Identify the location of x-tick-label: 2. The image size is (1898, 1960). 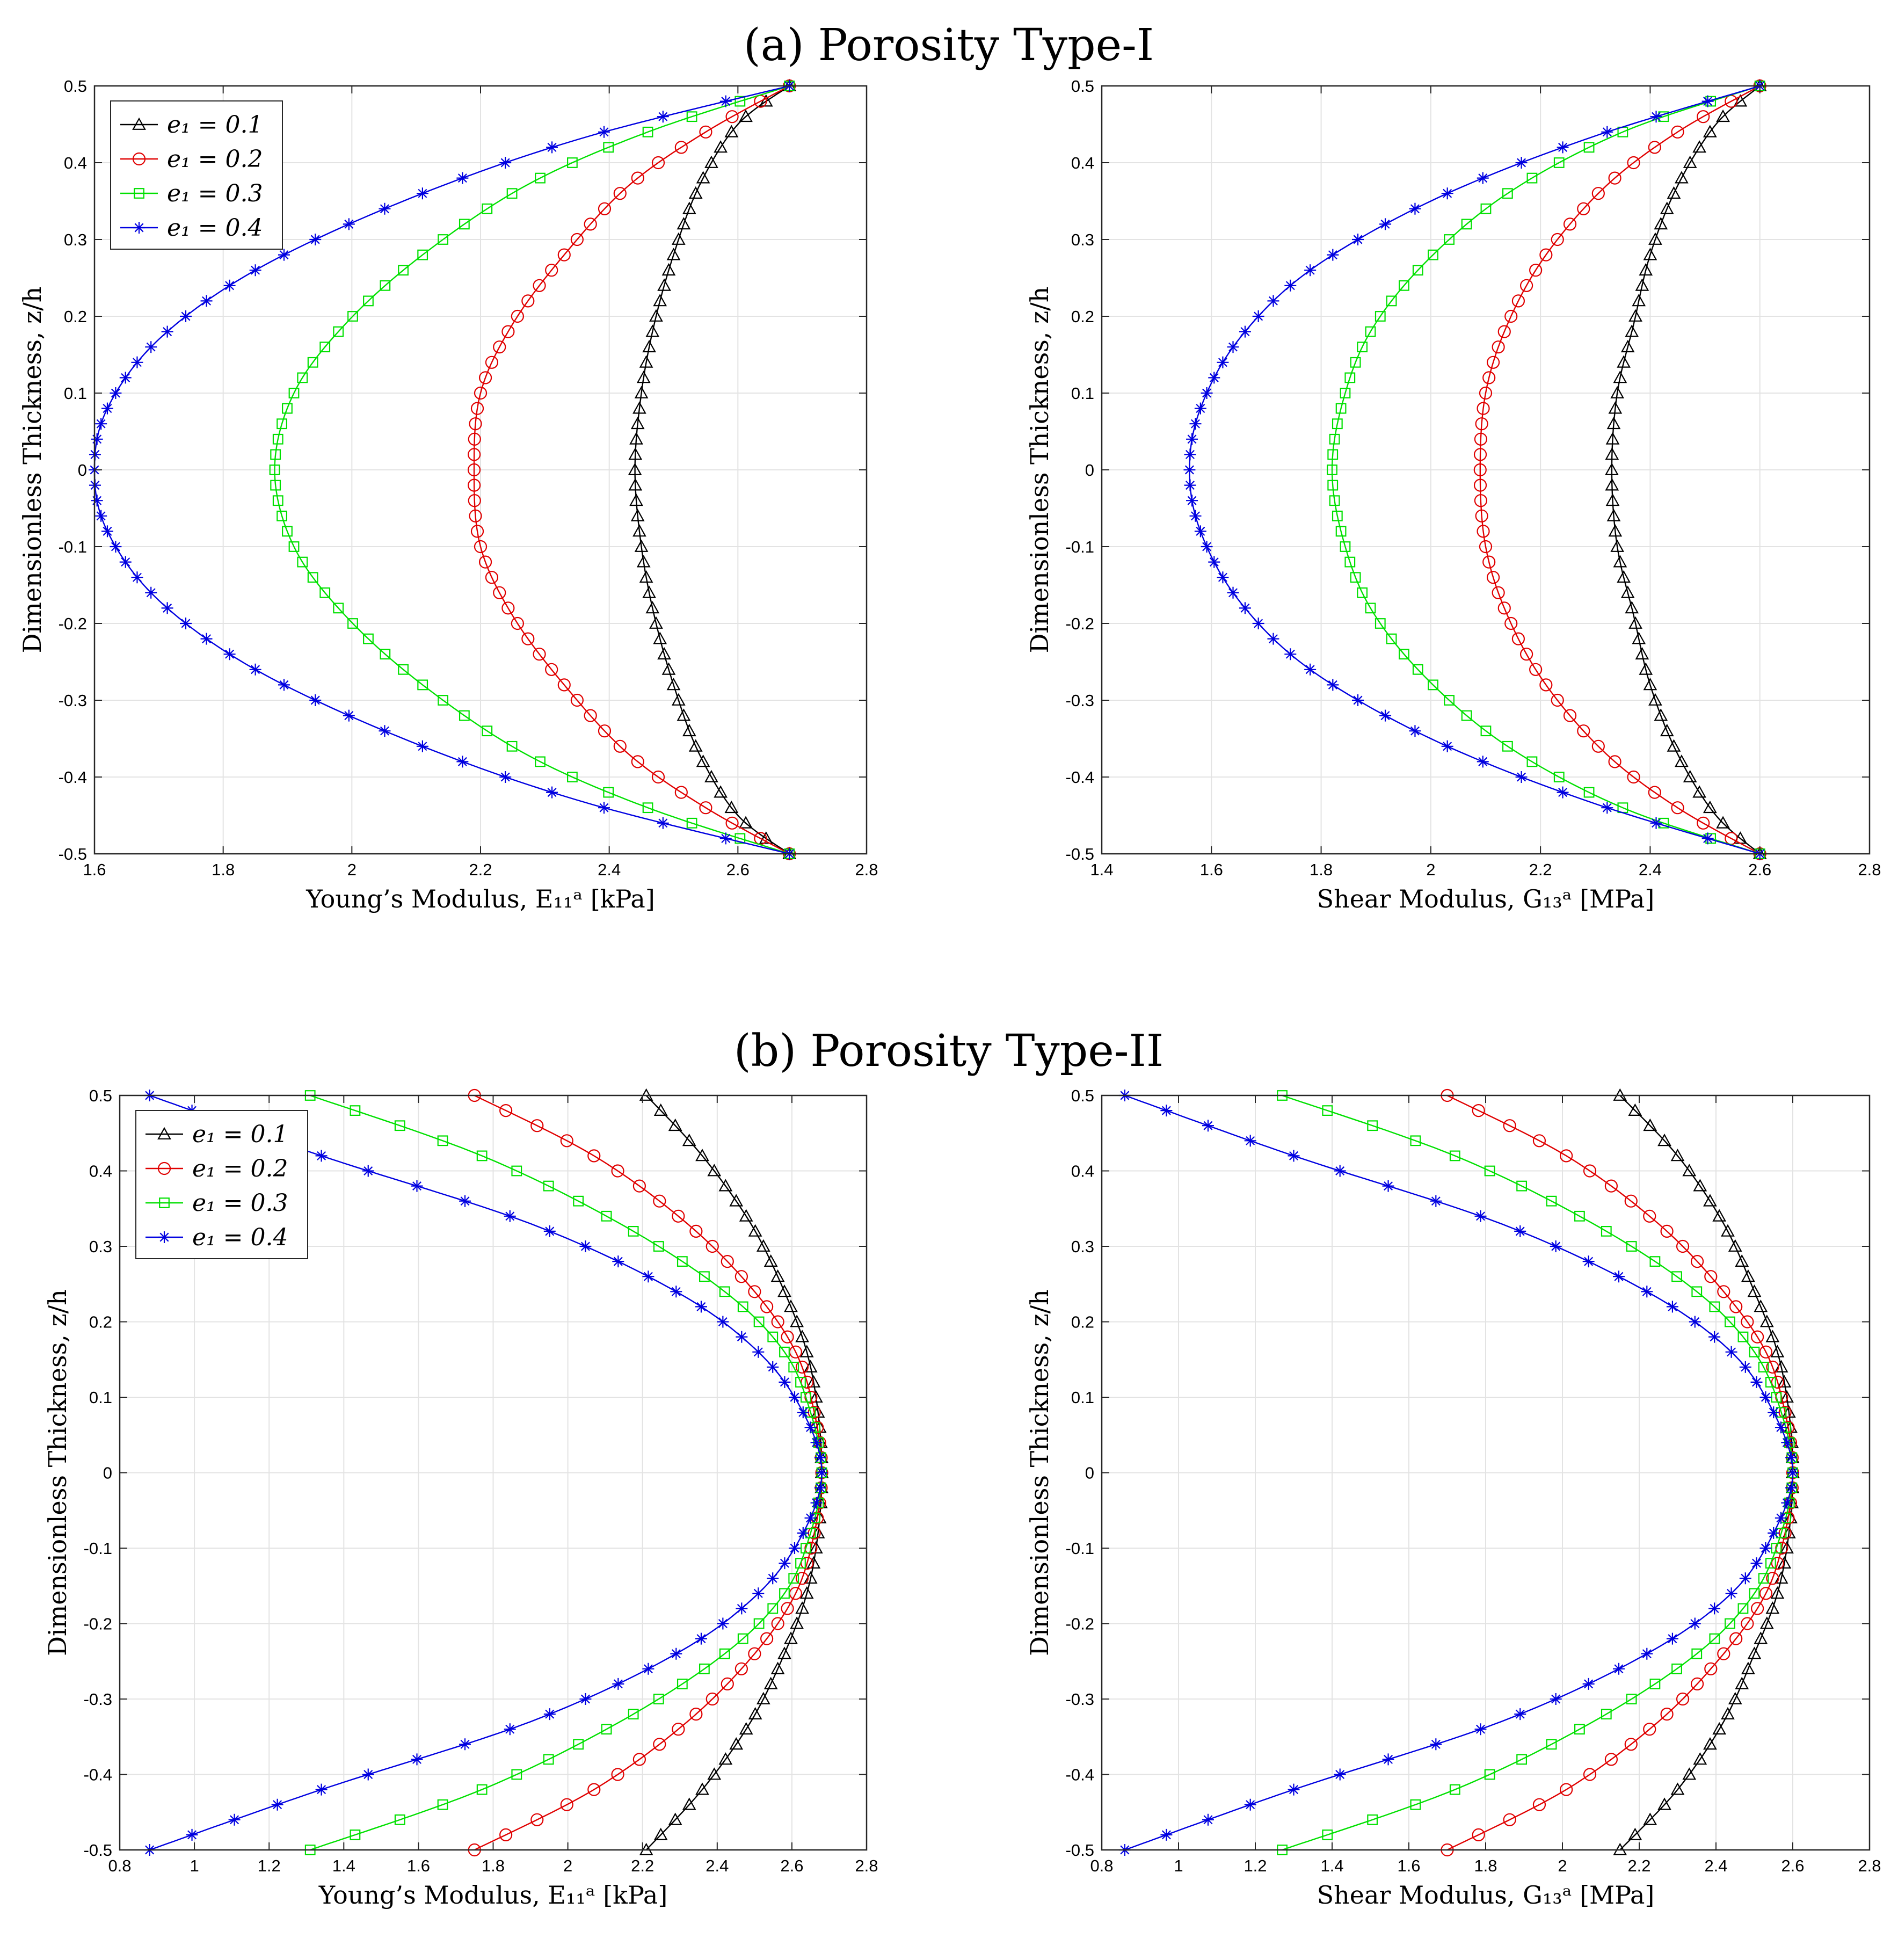
(352, 869).